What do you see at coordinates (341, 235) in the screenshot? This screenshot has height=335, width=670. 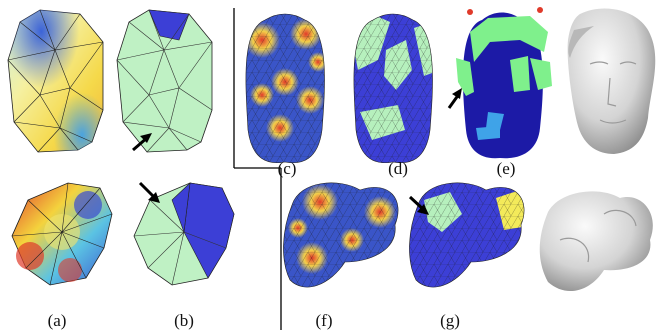 I see `blob-heatmap-f` at bounding box center [341, 235].